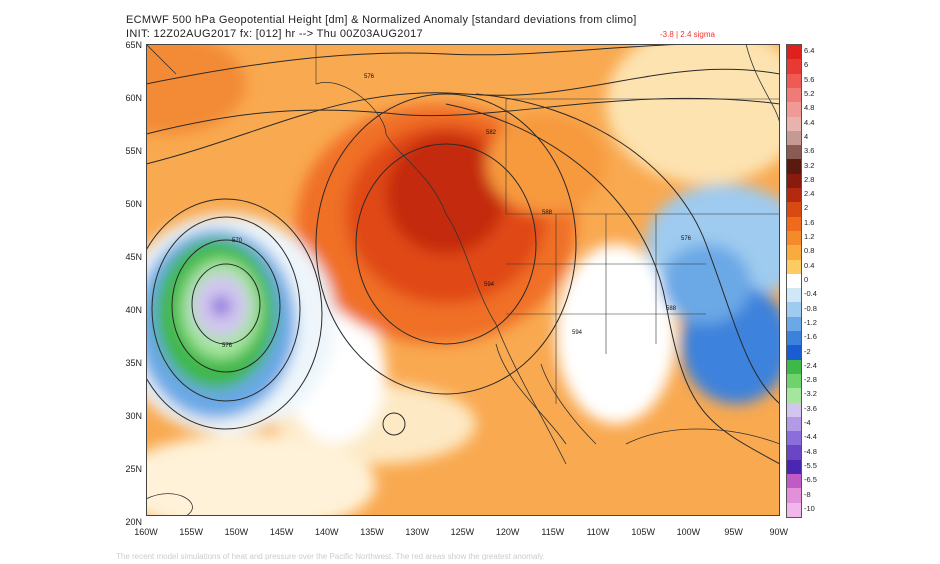 This screenshot has height=564, width=940. Describe the element at coordinates (806, 279) in the screenshot. I see `colorbar-label: 0` at that location.